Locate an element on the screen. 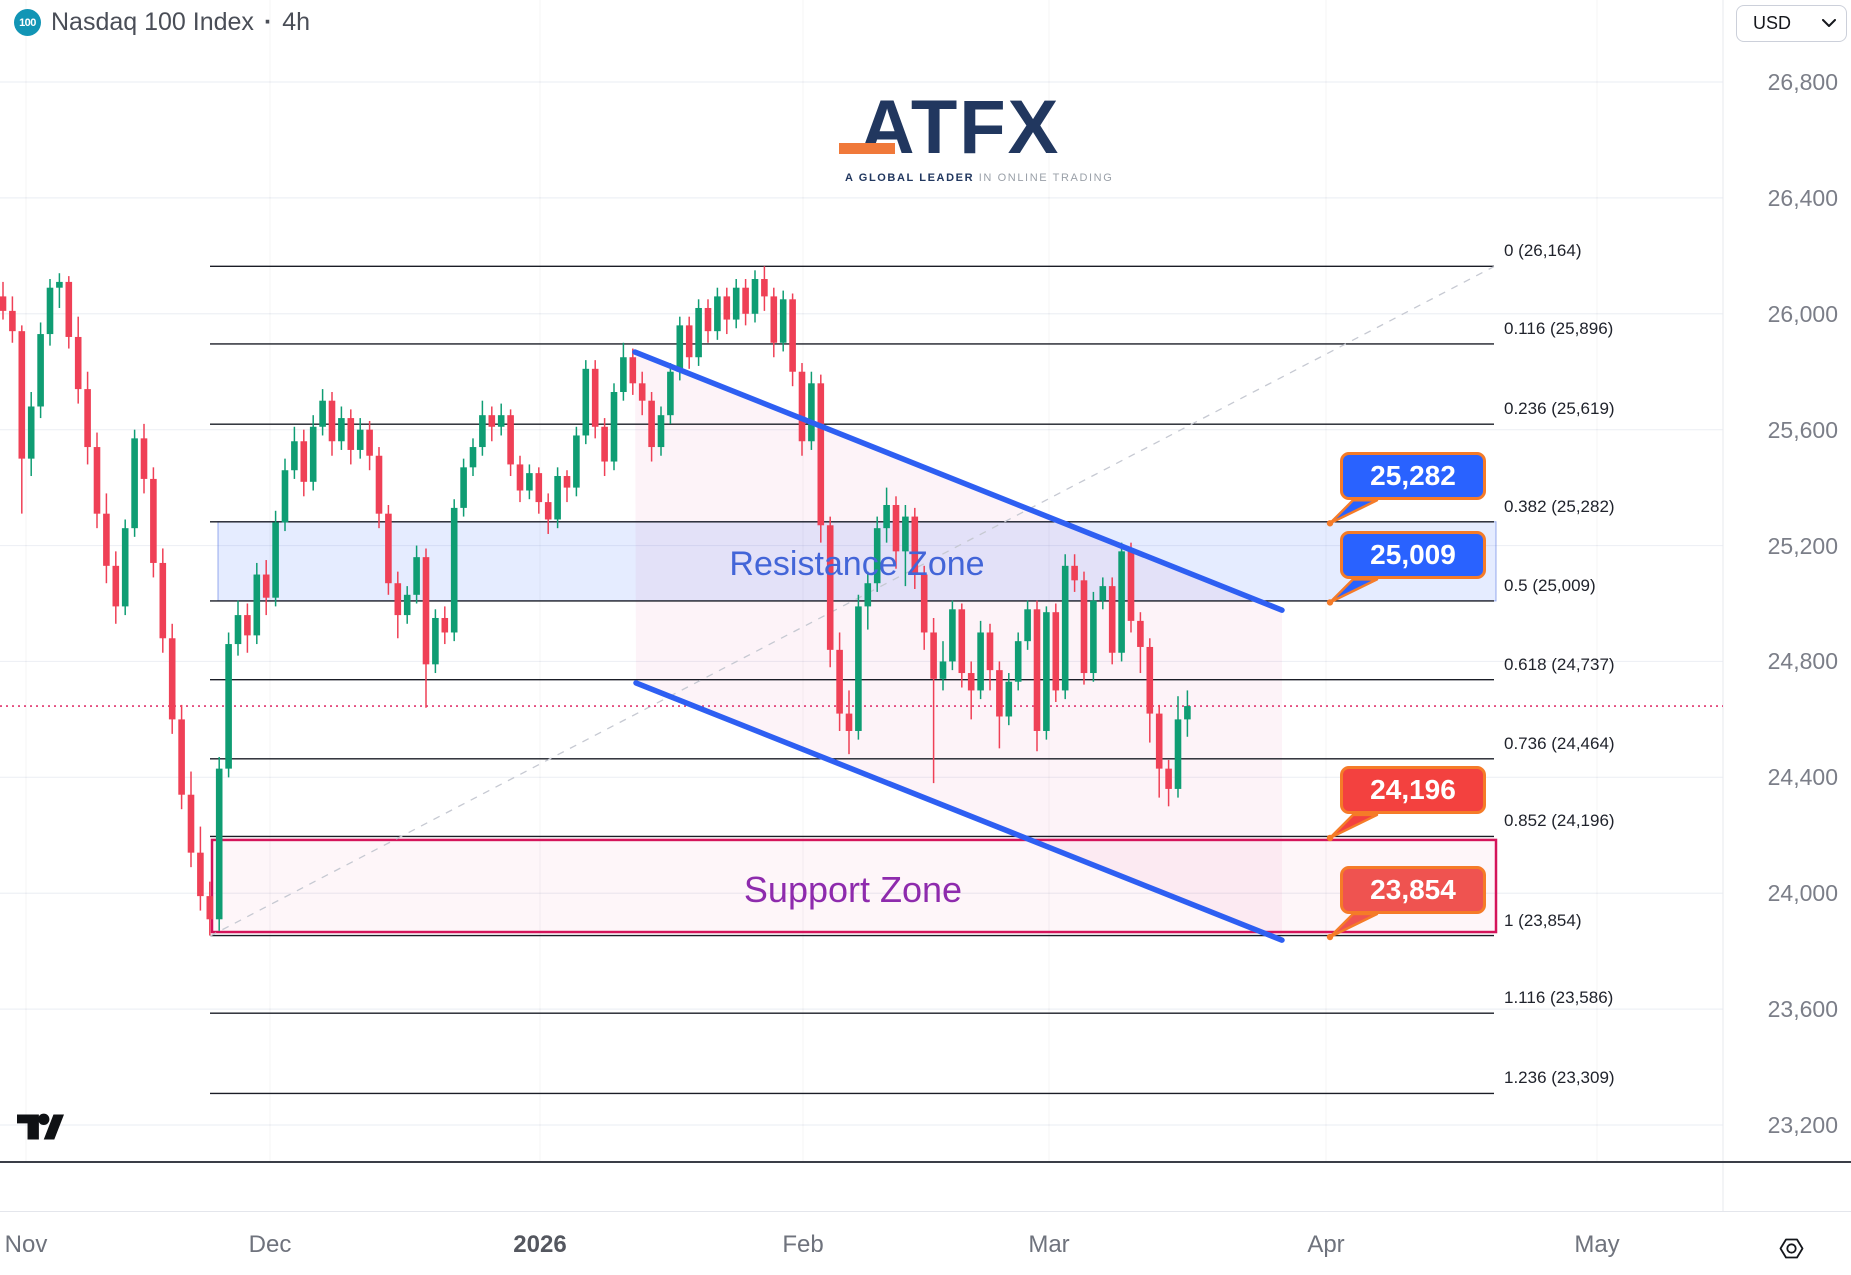 The image size is (1851, 1275). gear-icon is located at coordinates (1791, 1248).